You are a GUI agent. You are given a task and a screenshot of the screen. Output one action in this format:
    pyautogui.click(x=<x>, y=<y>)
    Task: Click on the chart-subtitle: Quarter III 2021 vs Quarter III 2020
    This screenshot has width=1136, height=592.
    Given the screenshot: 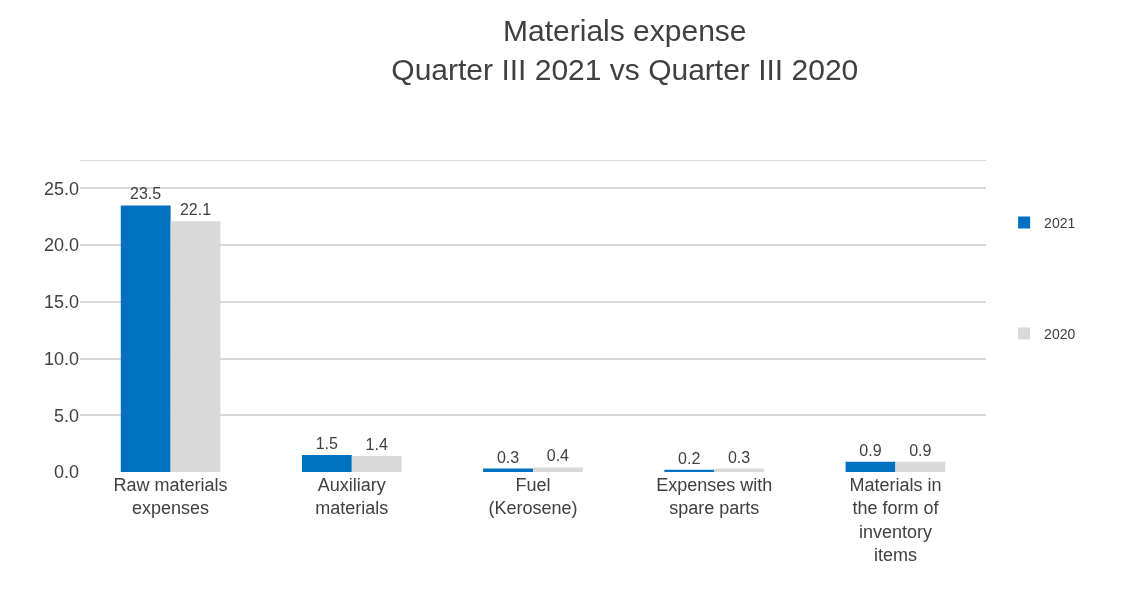 What is the action you would take?
    pyautogui.click(x=625, y=70)
    